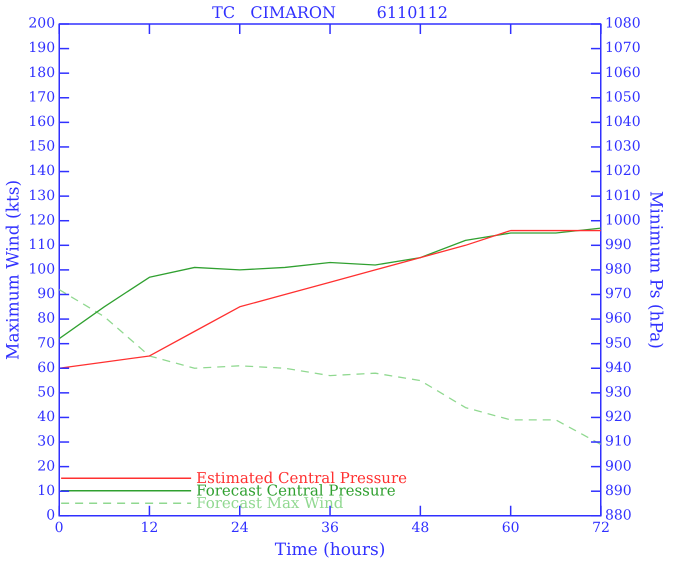 This screenshot has height=565, width=677. What do you see at coordinates (622, 72) in the screenshot?
I see `y2-tick-label: 1060` at bounding box center [622, 72].